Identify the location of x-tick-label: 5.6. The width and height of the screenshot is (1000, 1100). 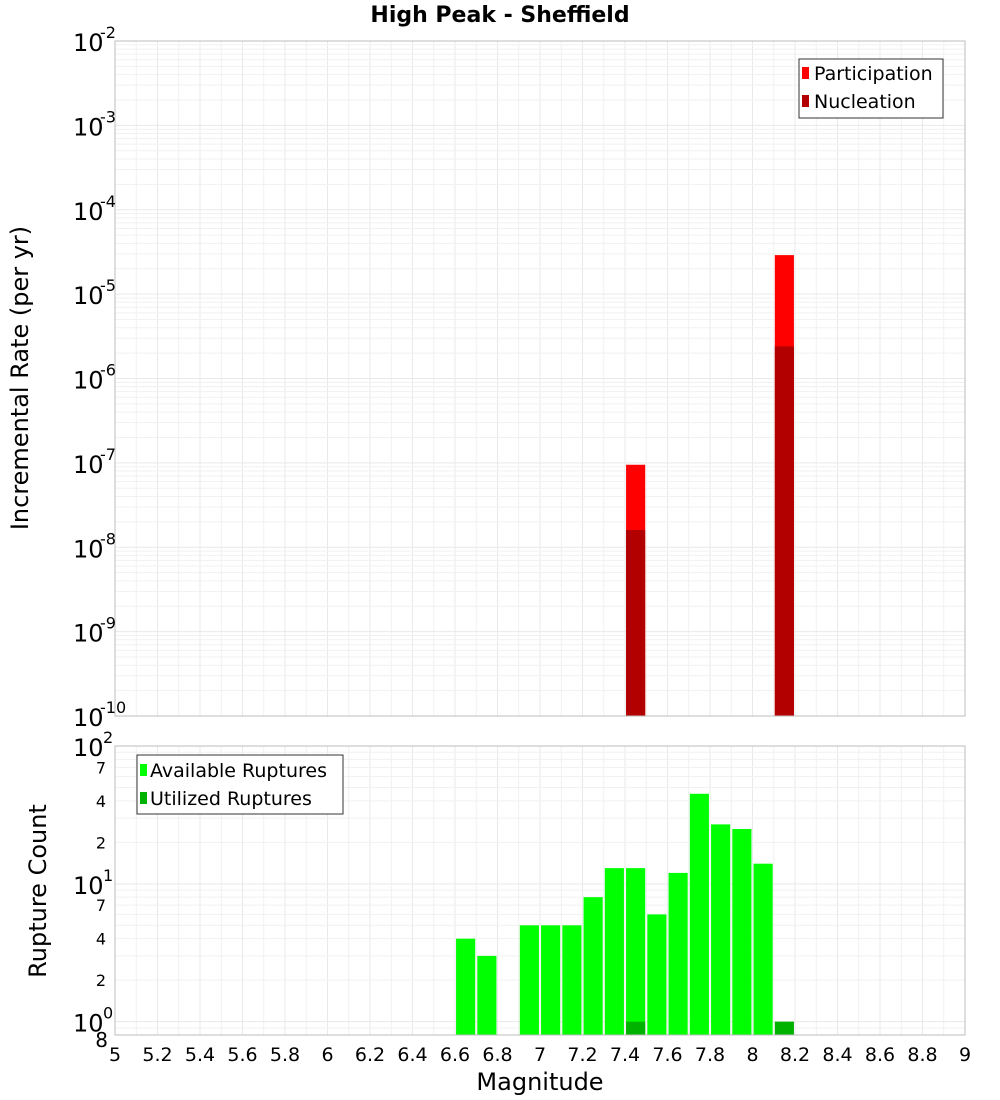
(242, 1055).